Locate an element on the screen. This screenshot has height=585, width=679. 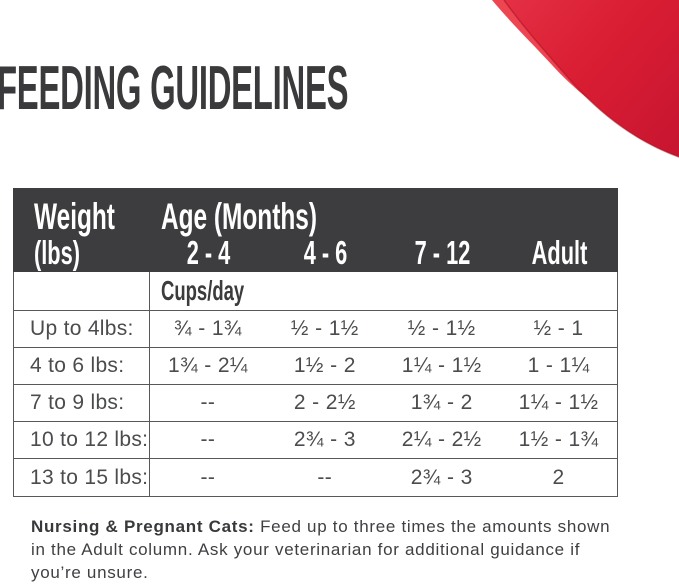
weight-header-cell: Weight (lbs) is located at coordinates (81, 230).